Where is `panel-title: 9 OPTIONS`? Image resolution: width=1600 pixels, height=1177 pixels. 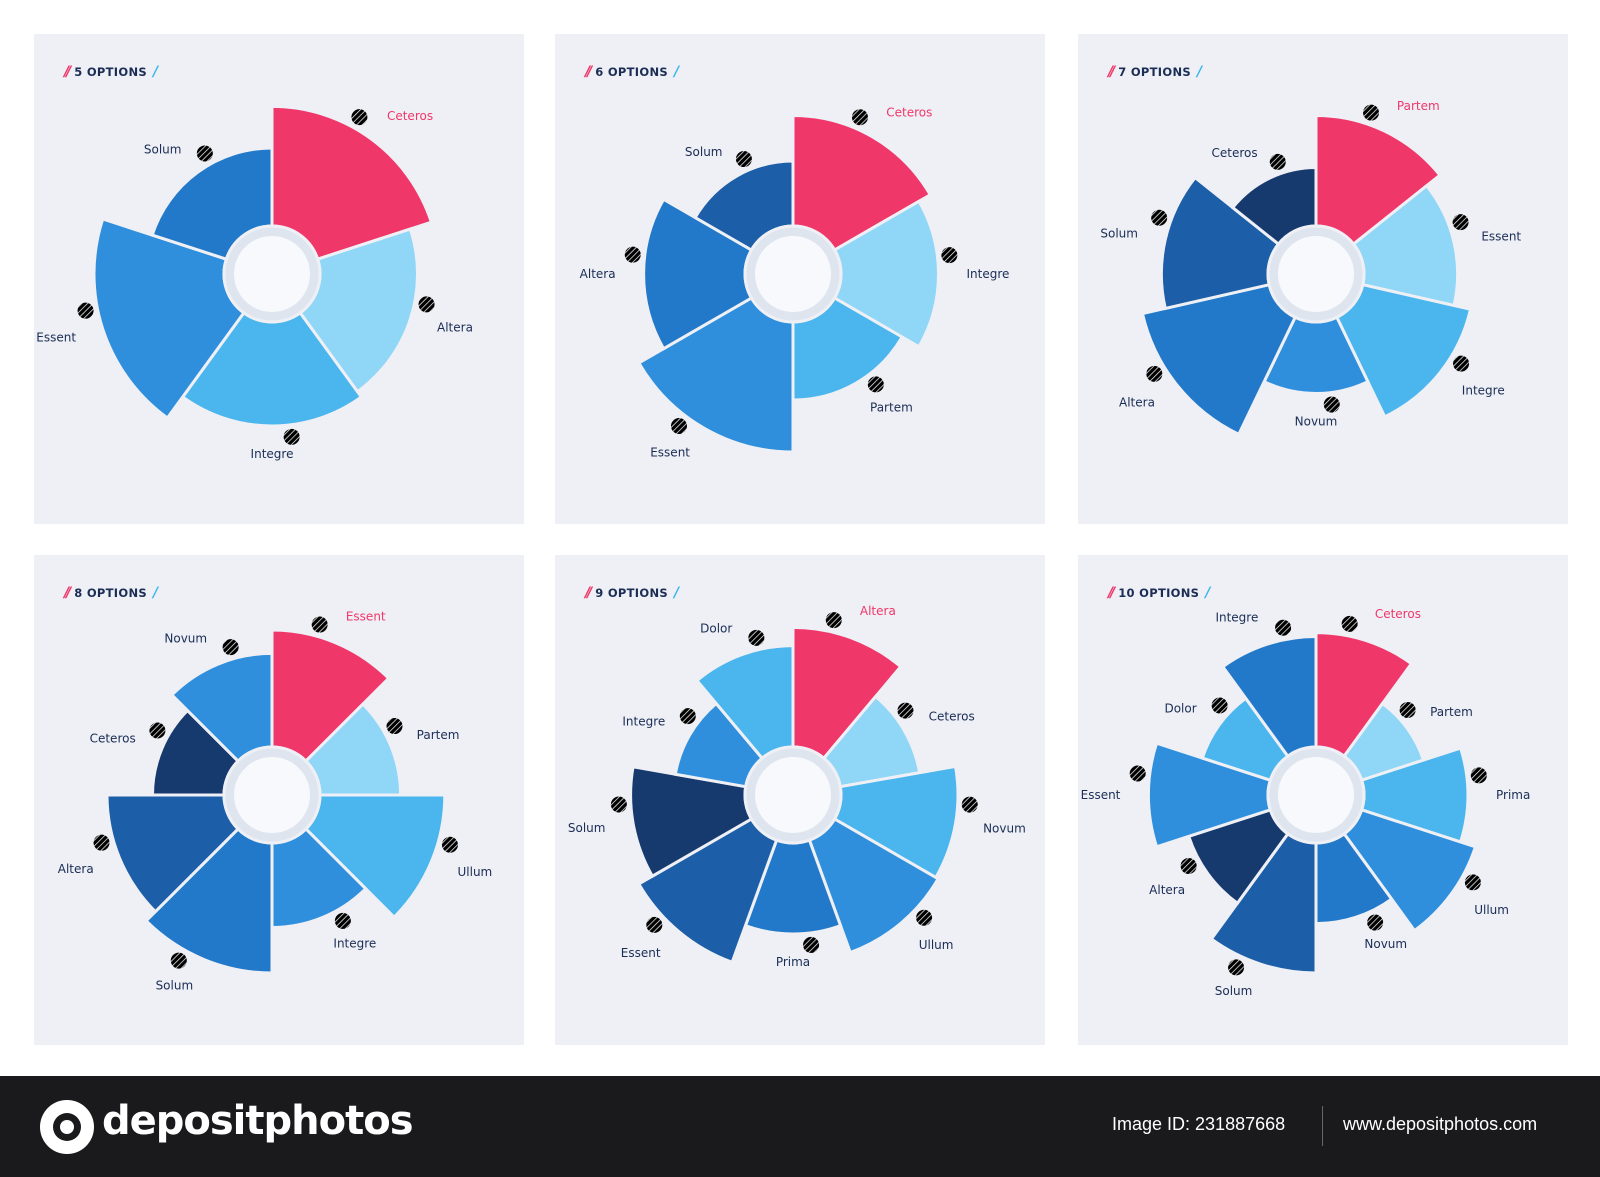
panel-title: 9 OPTIONS is located at coordinates (631, 593).